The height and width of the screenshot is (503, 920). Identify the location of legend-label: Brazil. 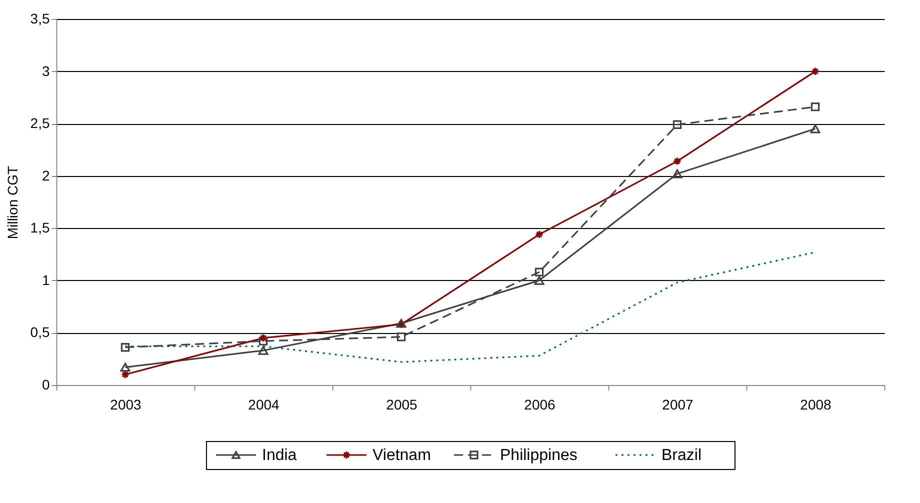
(682, 455).